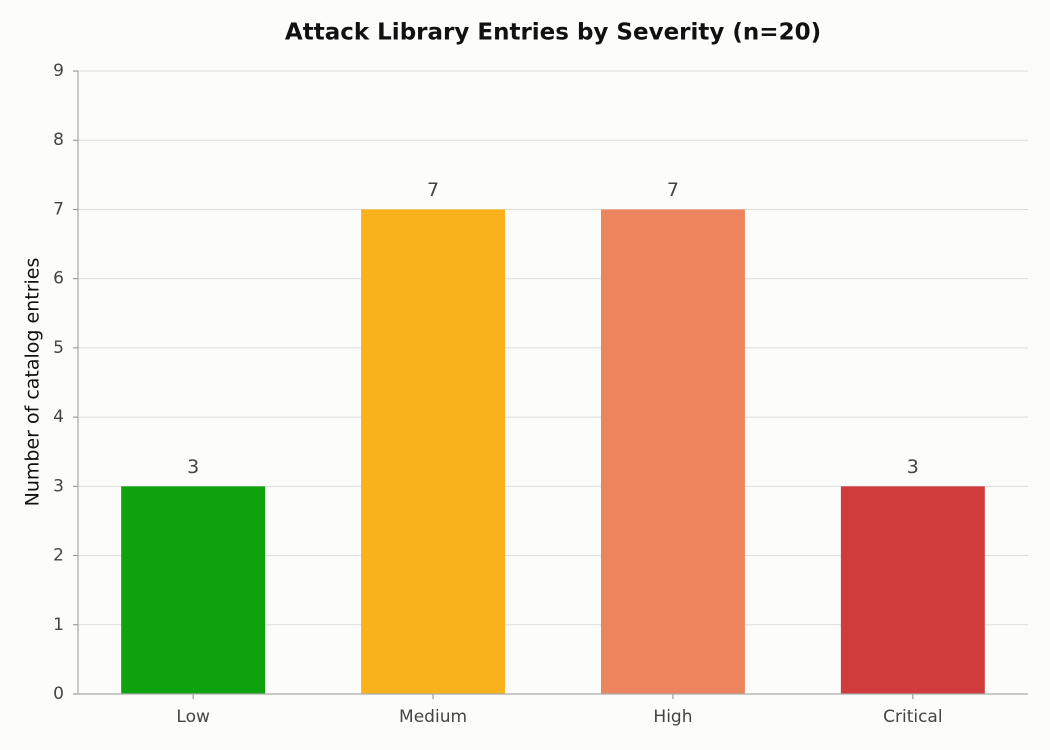 The image size is (1050, 750). Describe the element at coordinates (912, 717) in the screenshot. I see `x-tick-label: Critical` at that location.